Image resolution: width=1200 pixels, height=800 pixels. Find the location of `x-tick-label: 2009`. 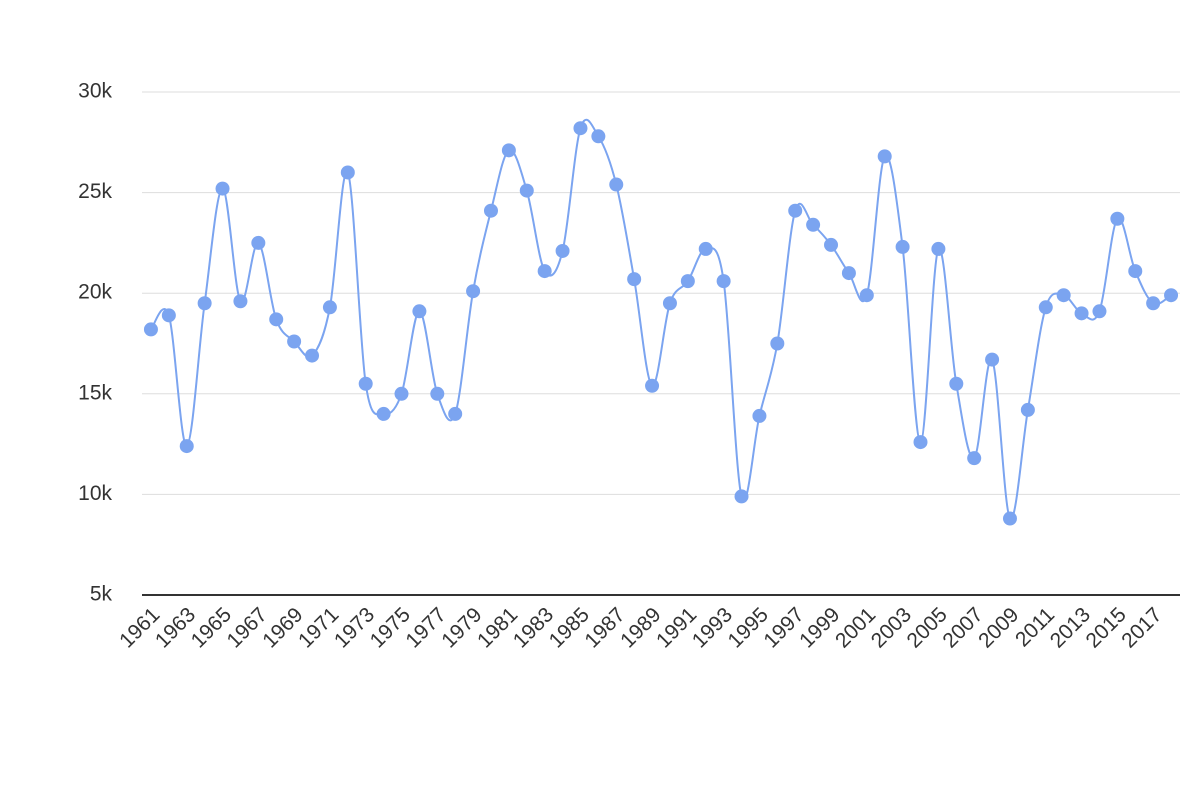

x-tick-label: 2009 is located at coordinates (998, 627).